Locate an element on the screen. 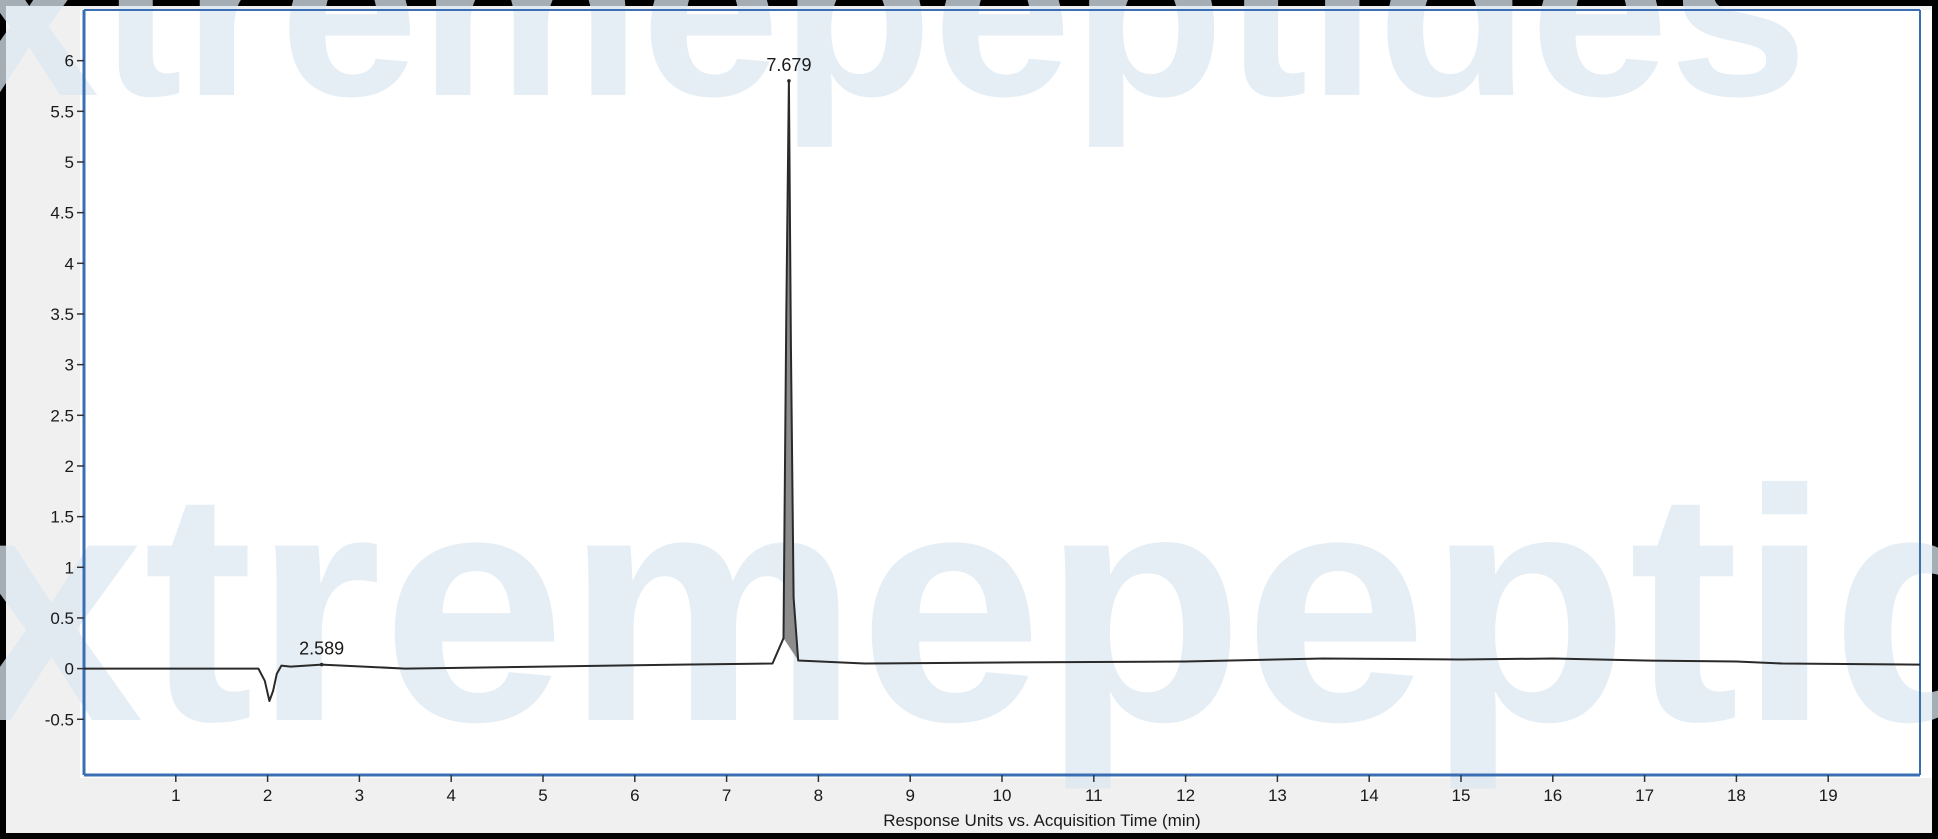  y-tick-label: 5.5 is located at coordinates (62, 111).